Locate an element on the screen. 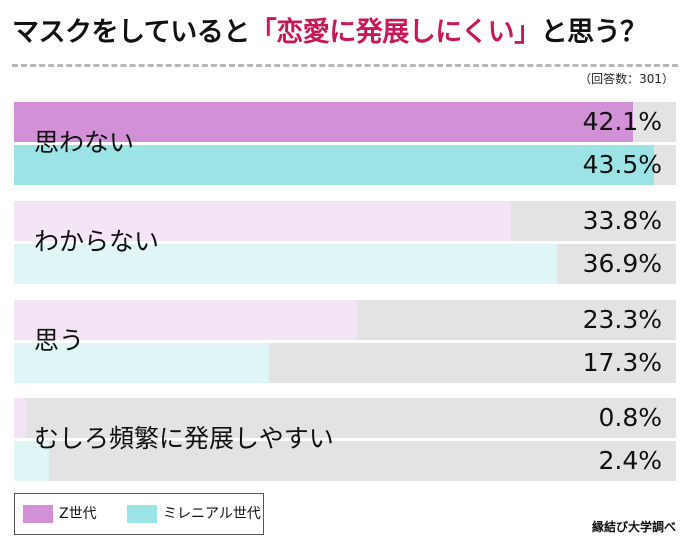  value-label-z-gen: 23.3% is located at coordinates (622, 319).